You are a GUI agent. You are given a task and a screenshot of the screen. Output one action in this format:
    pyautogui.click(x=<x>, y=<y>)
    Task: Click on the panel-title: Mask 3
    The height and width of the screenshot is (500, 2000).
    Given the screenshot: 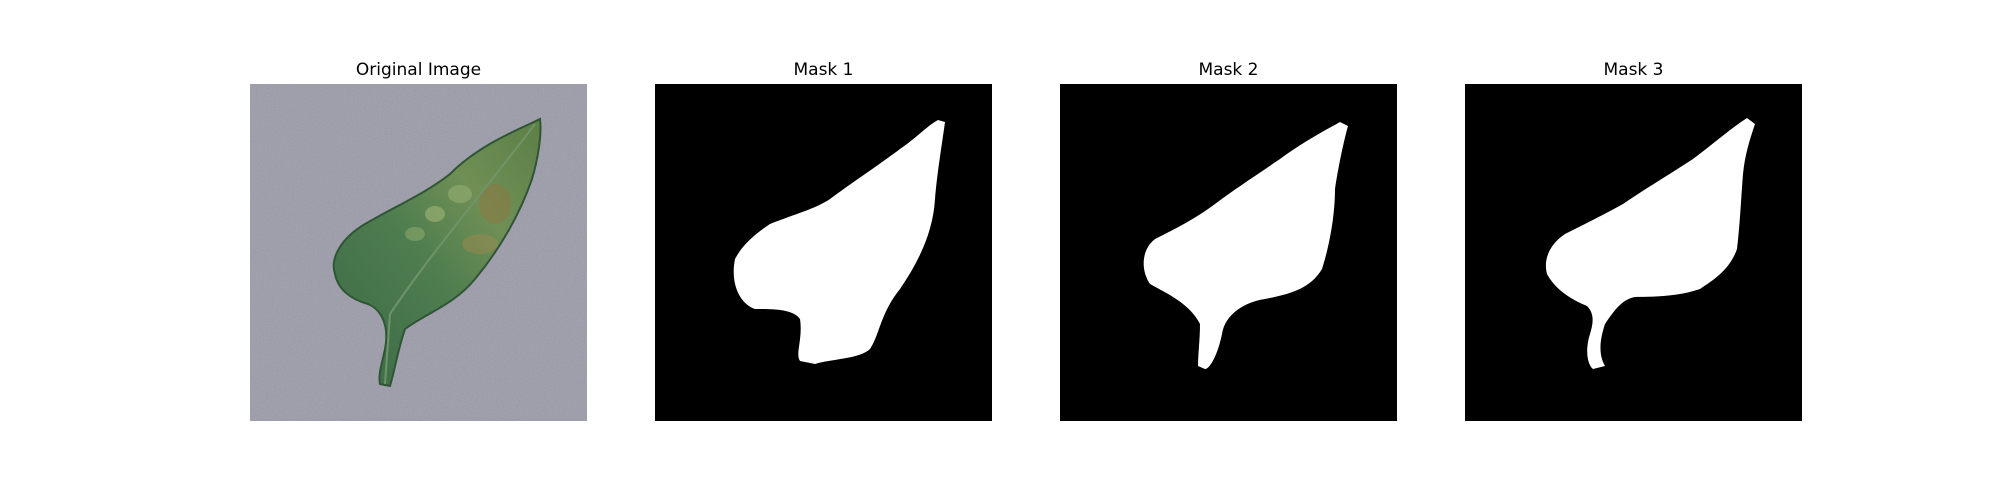 What is the action you would take?
    pyautogui.click(x=1633, y=70)
    